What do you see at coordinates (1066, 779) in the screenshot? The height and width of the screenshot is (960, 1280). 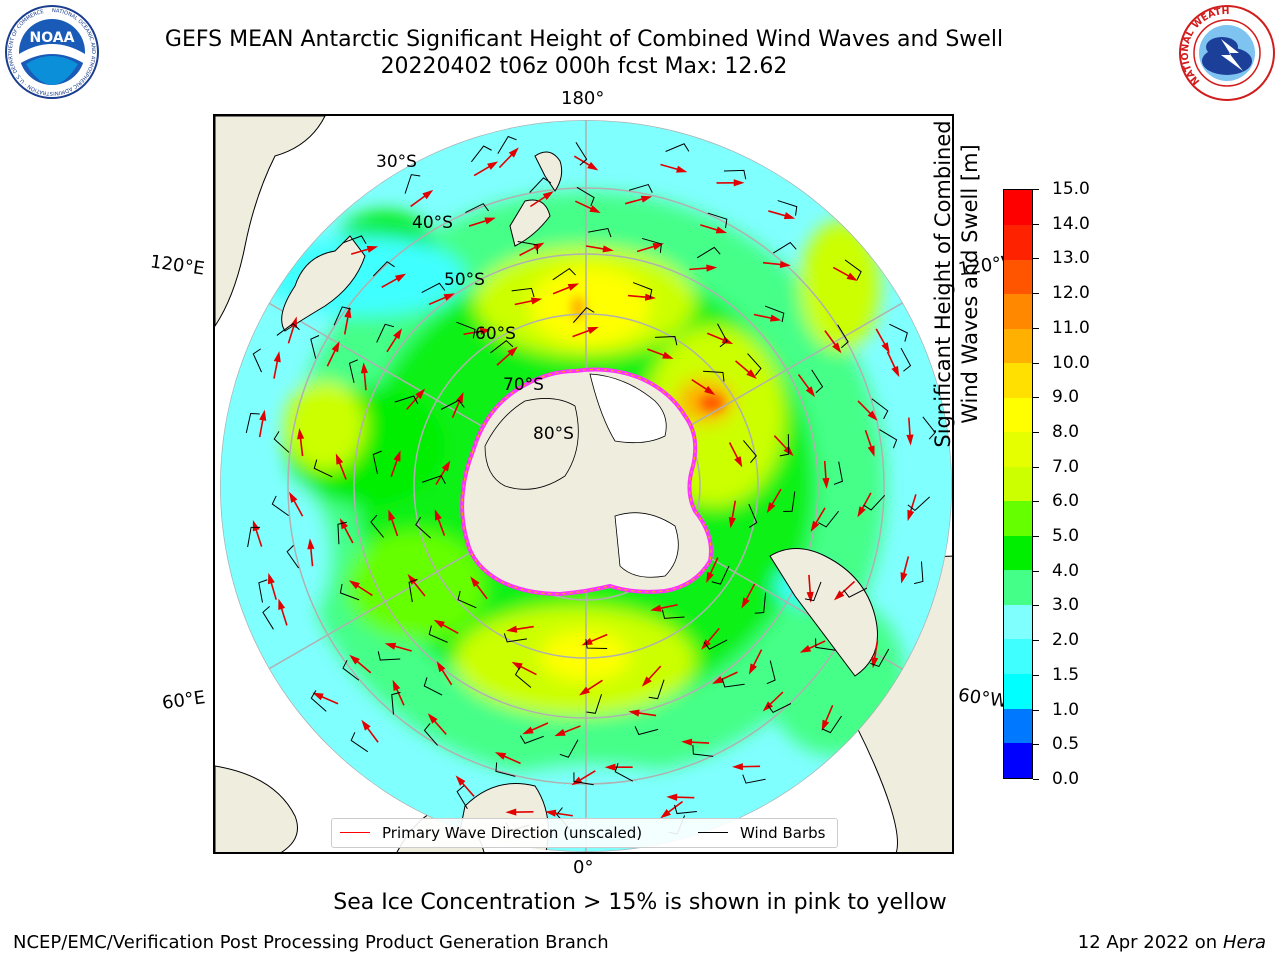 I see `colorbar-tick-label: 0.0` at bounding box center [1066, 779].